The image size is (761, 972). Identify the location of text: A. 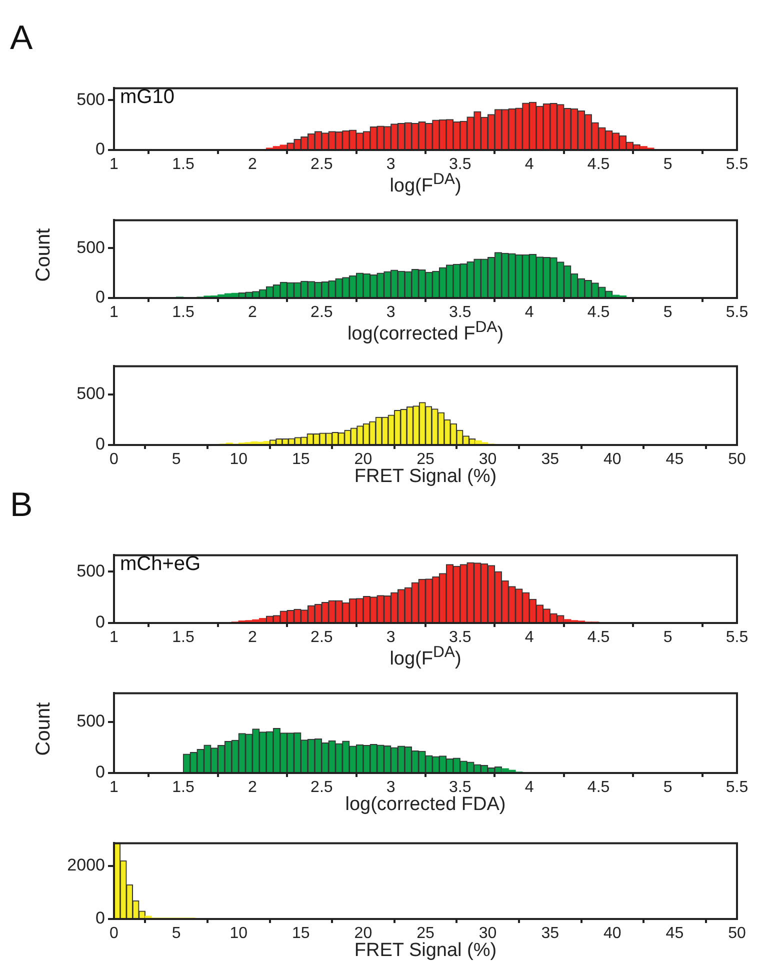
(21, 38).